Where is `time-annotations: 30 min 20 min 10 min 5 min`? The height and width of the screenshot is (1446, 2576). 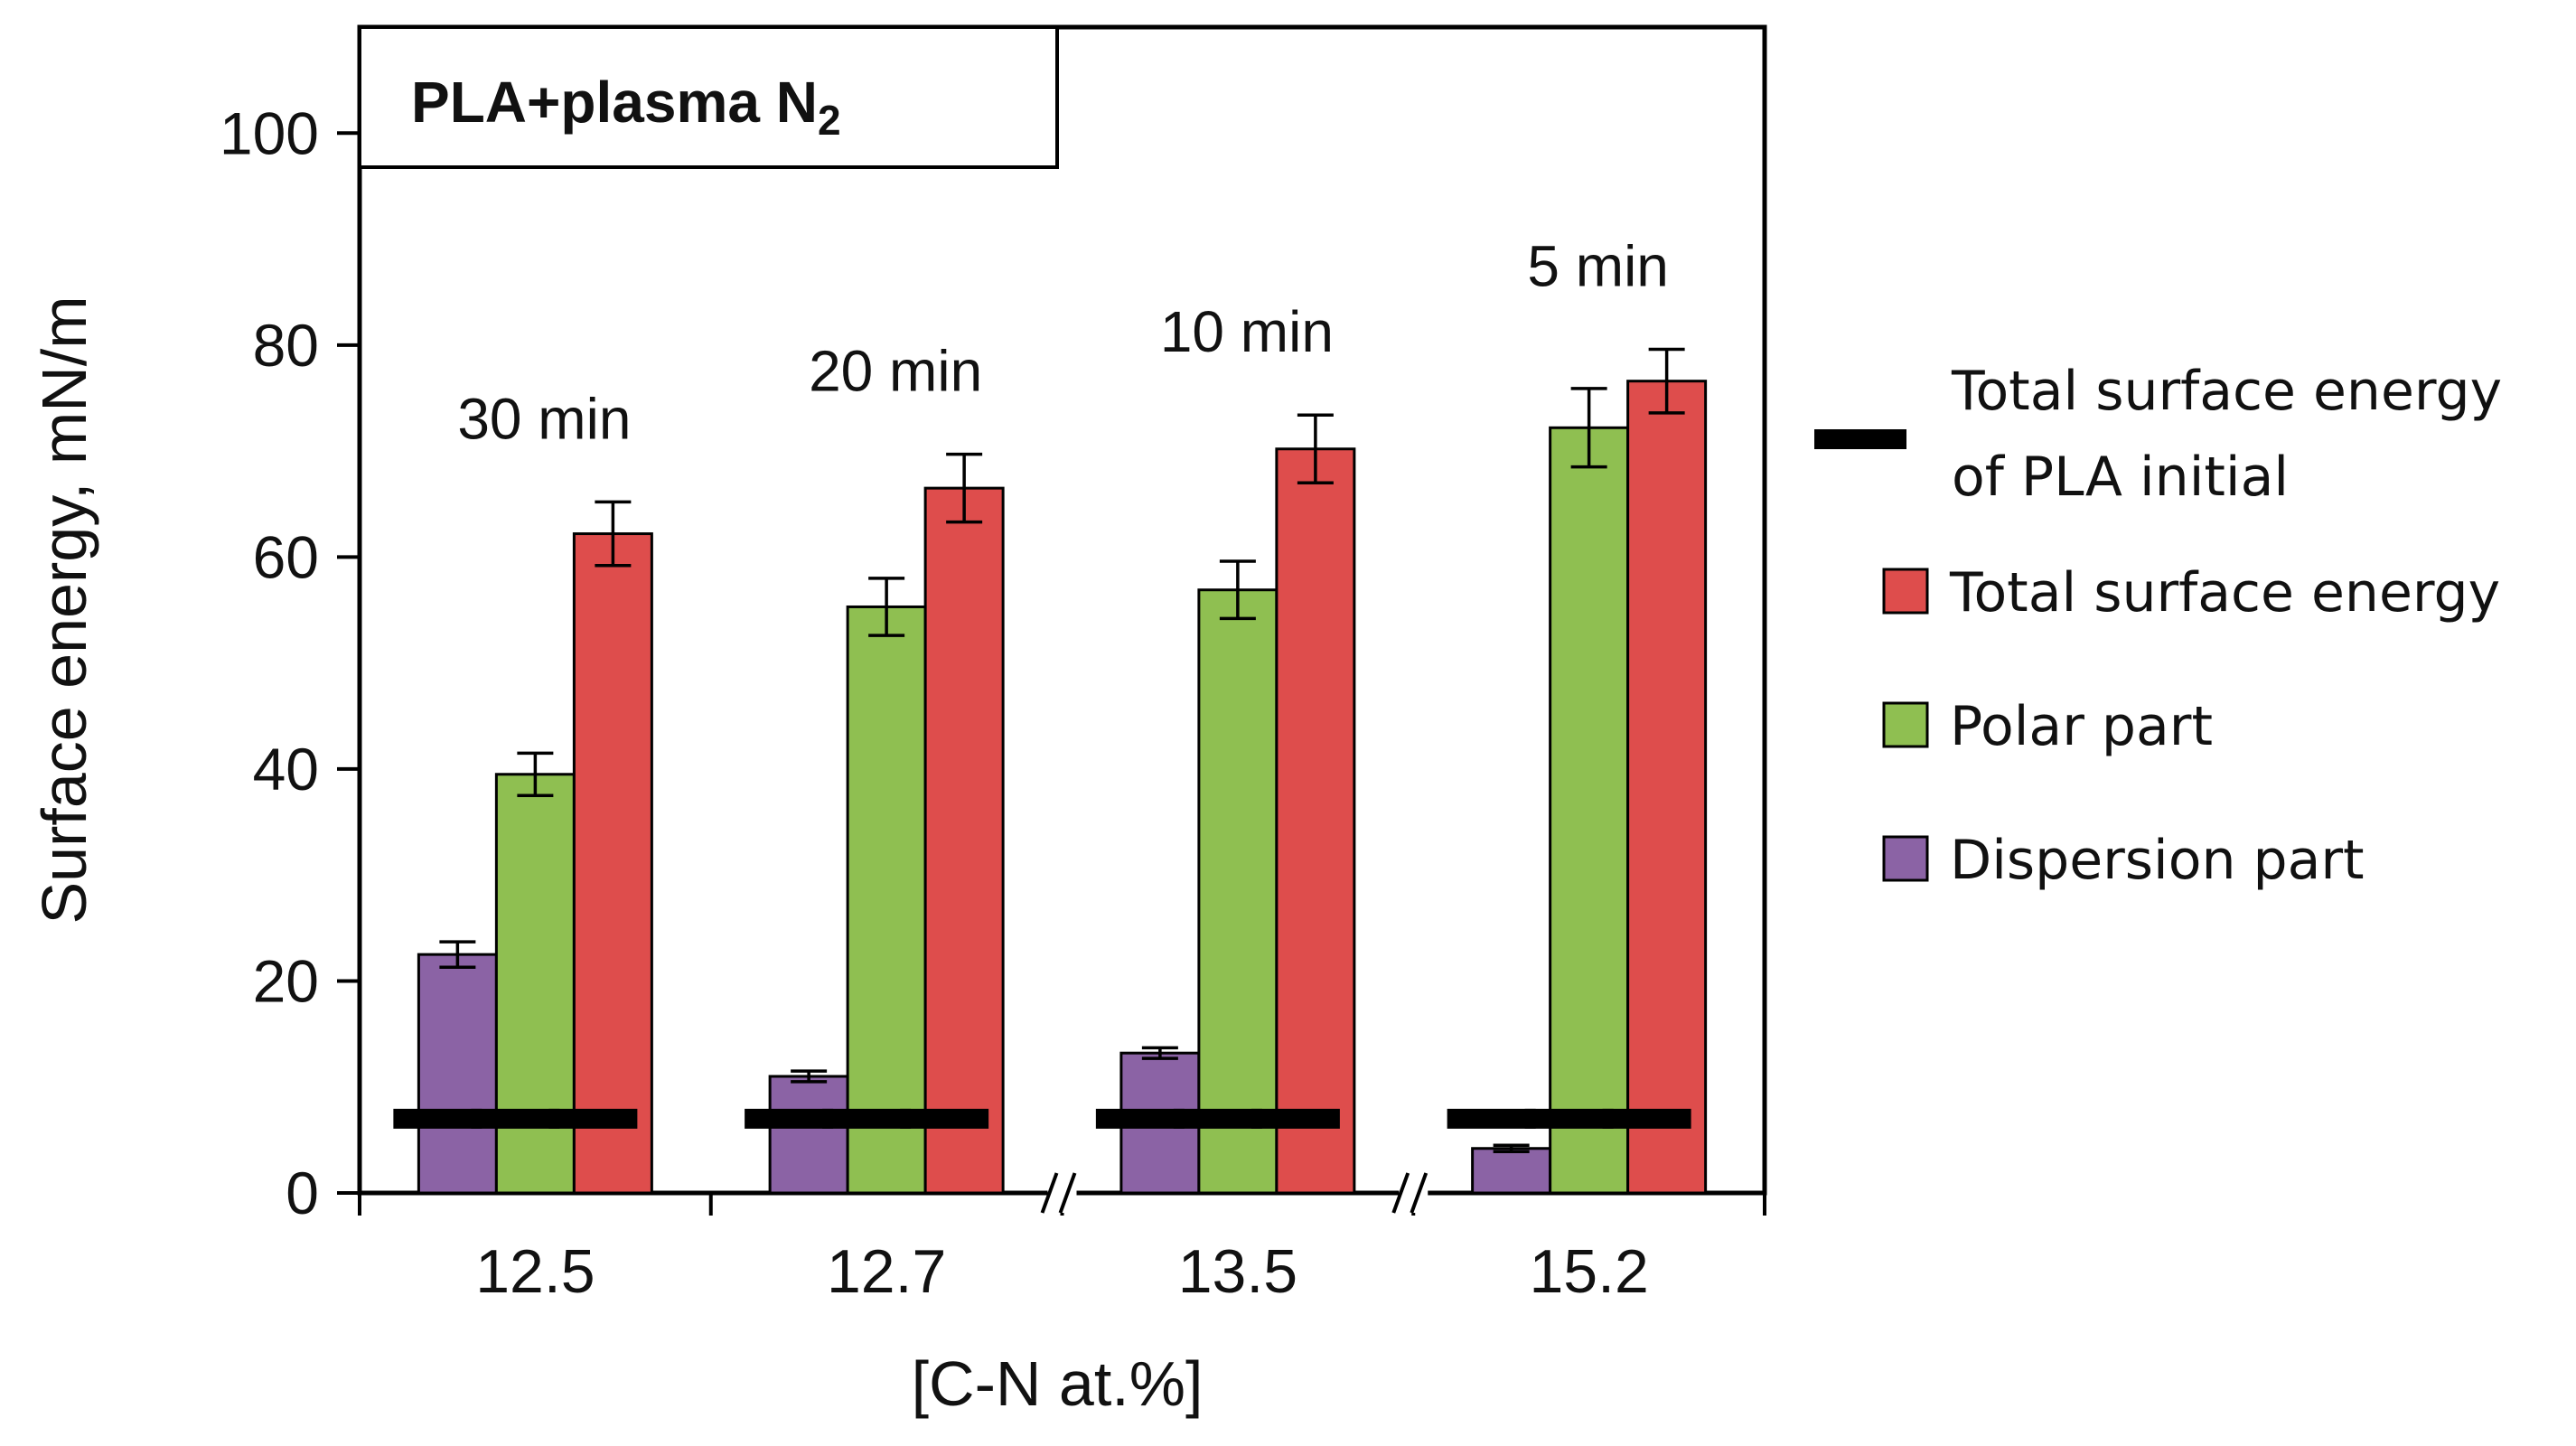
time-annotations: 30 min 20 min 10 min 5 min is located at coordinates (1063, 343).